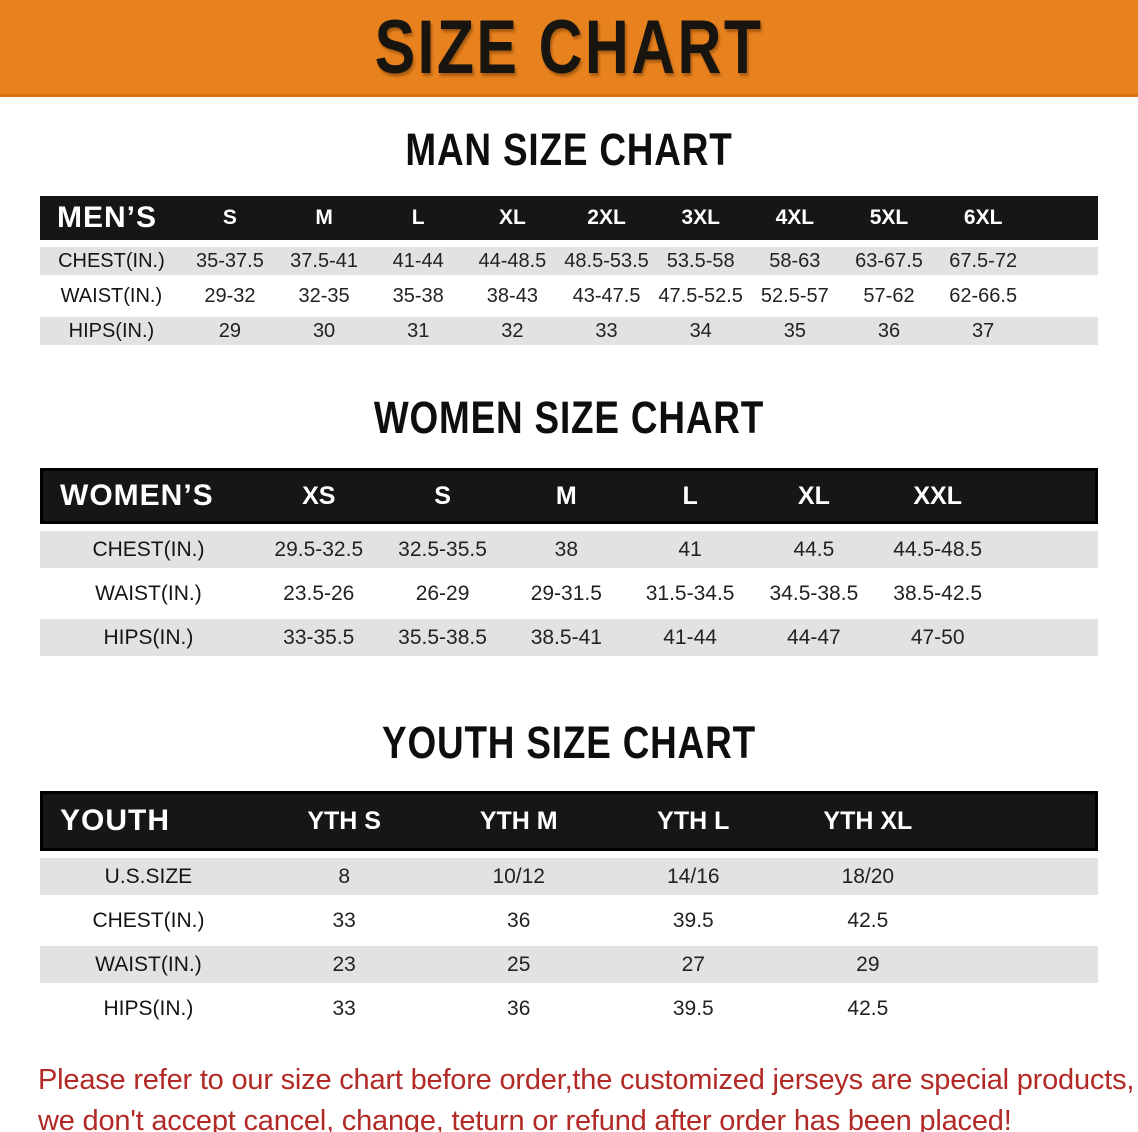 The height and width of the screenshot is (1132, 1138). Describe the element at coordinates (512, 331) in the screenshot. I see `size-cell: 32` at that location.